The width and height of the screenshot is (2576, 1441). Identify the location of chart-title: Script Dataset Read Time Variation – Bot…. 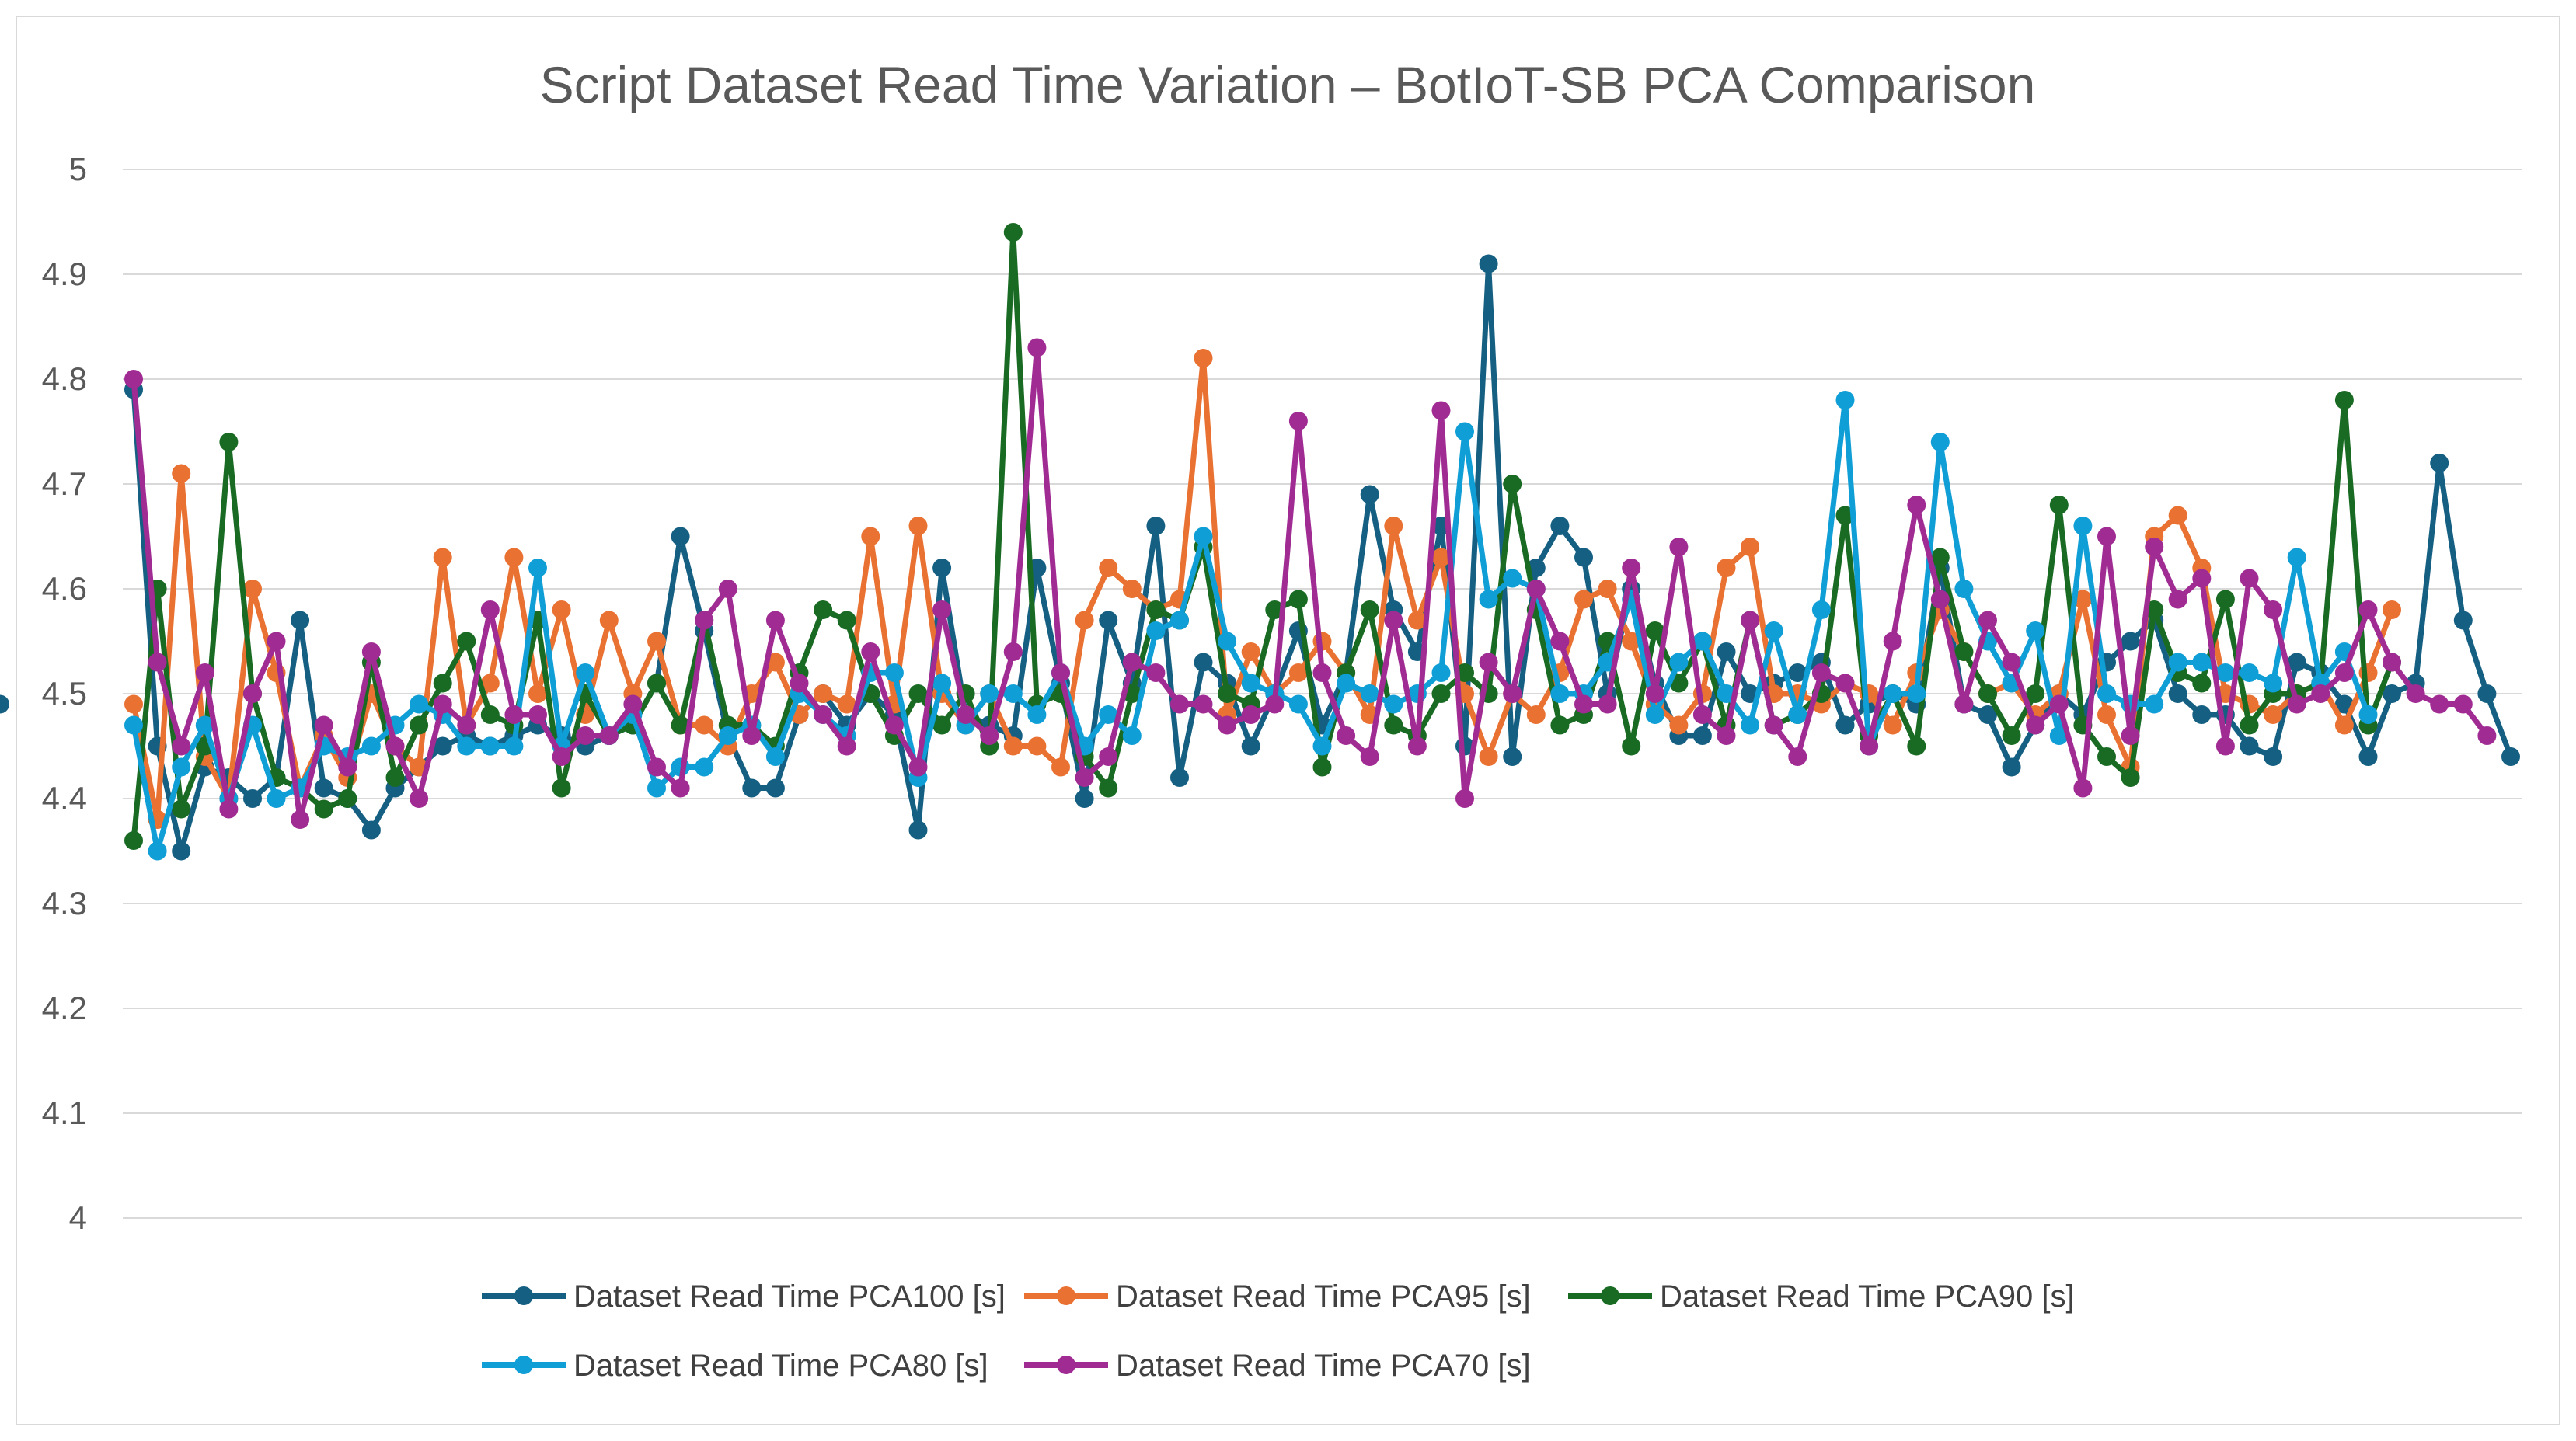
(1288, 84).